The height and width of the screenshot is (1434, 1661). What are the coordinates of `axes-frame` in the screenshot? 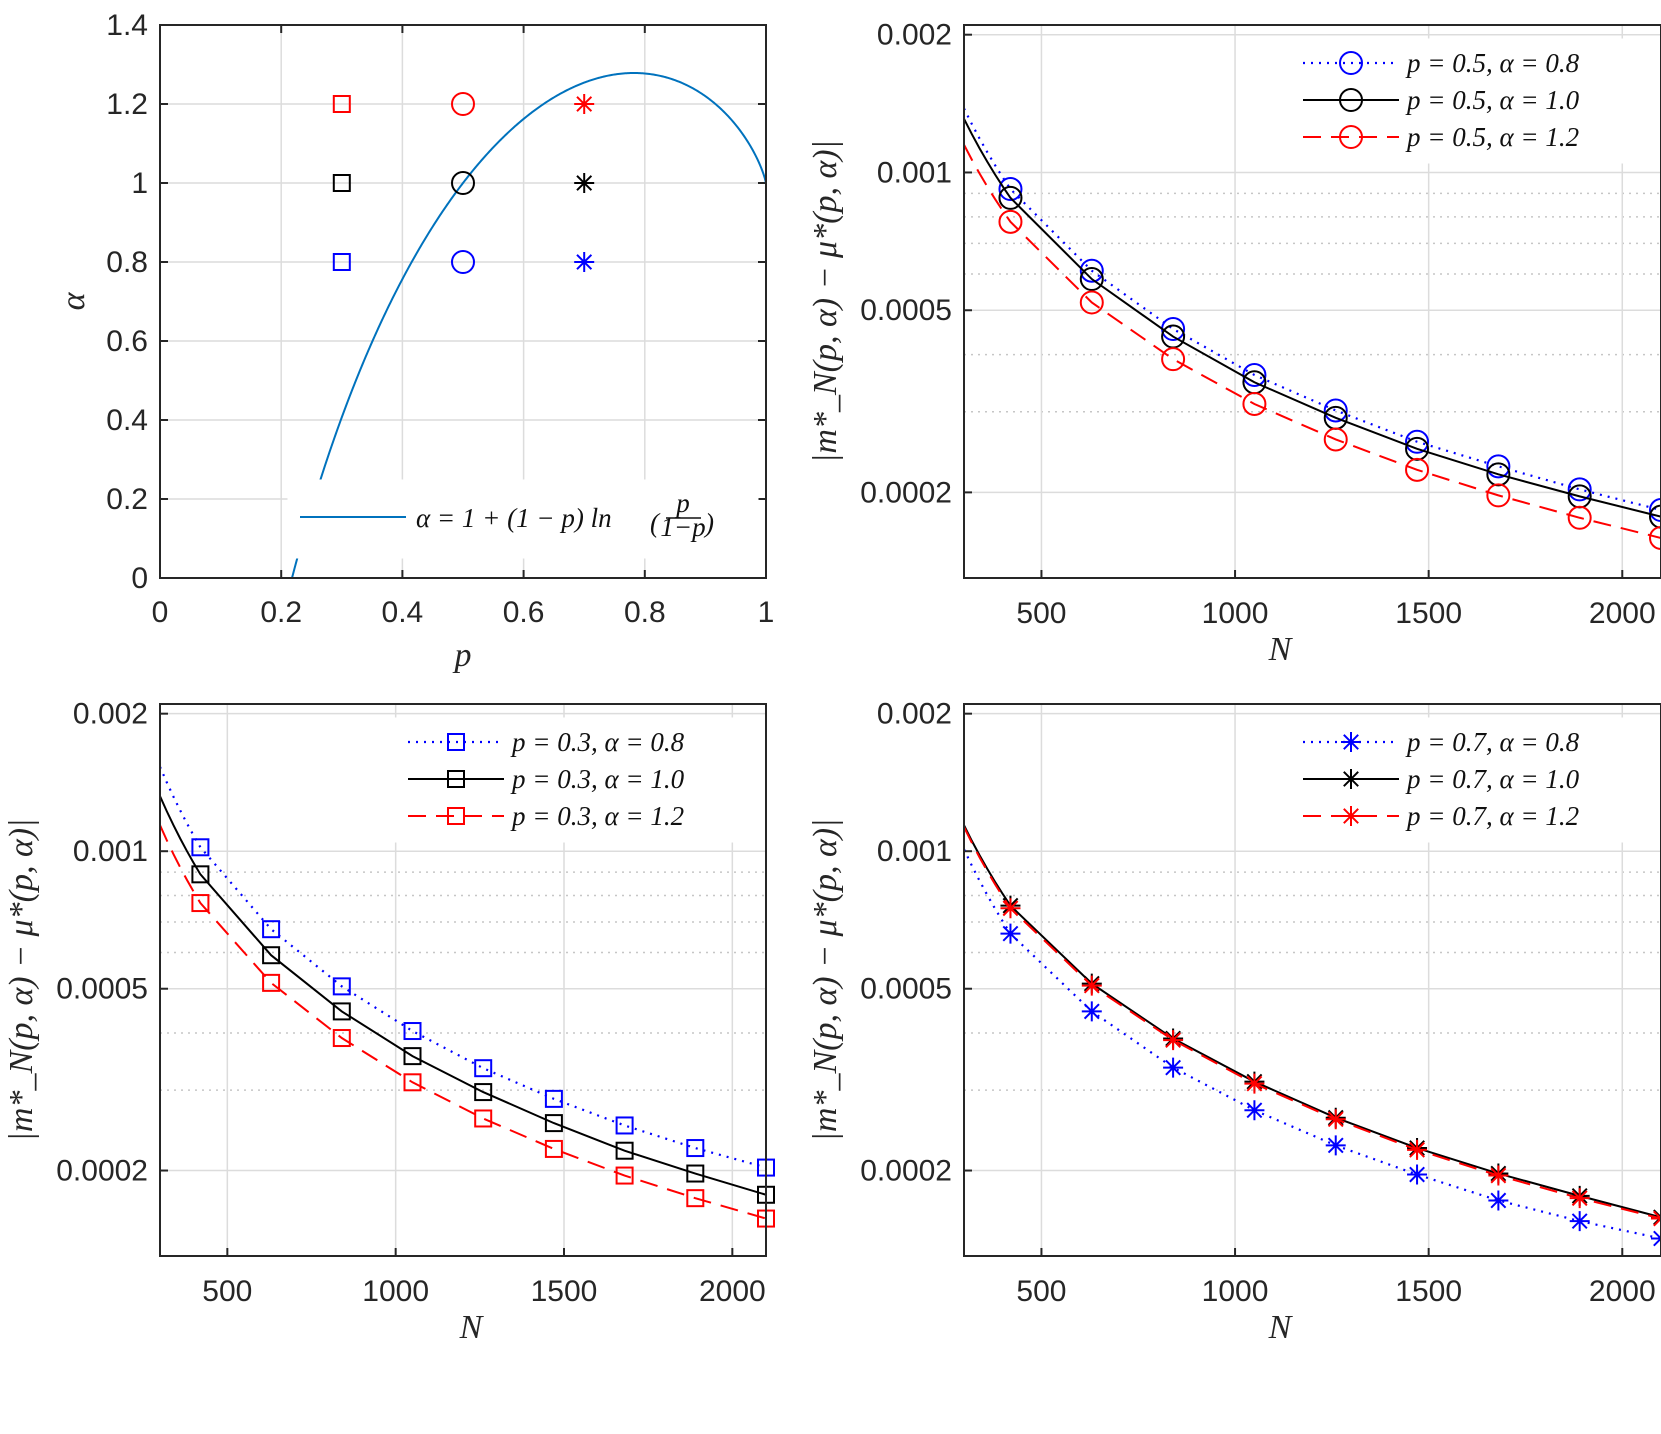 It's located at (463, 301).